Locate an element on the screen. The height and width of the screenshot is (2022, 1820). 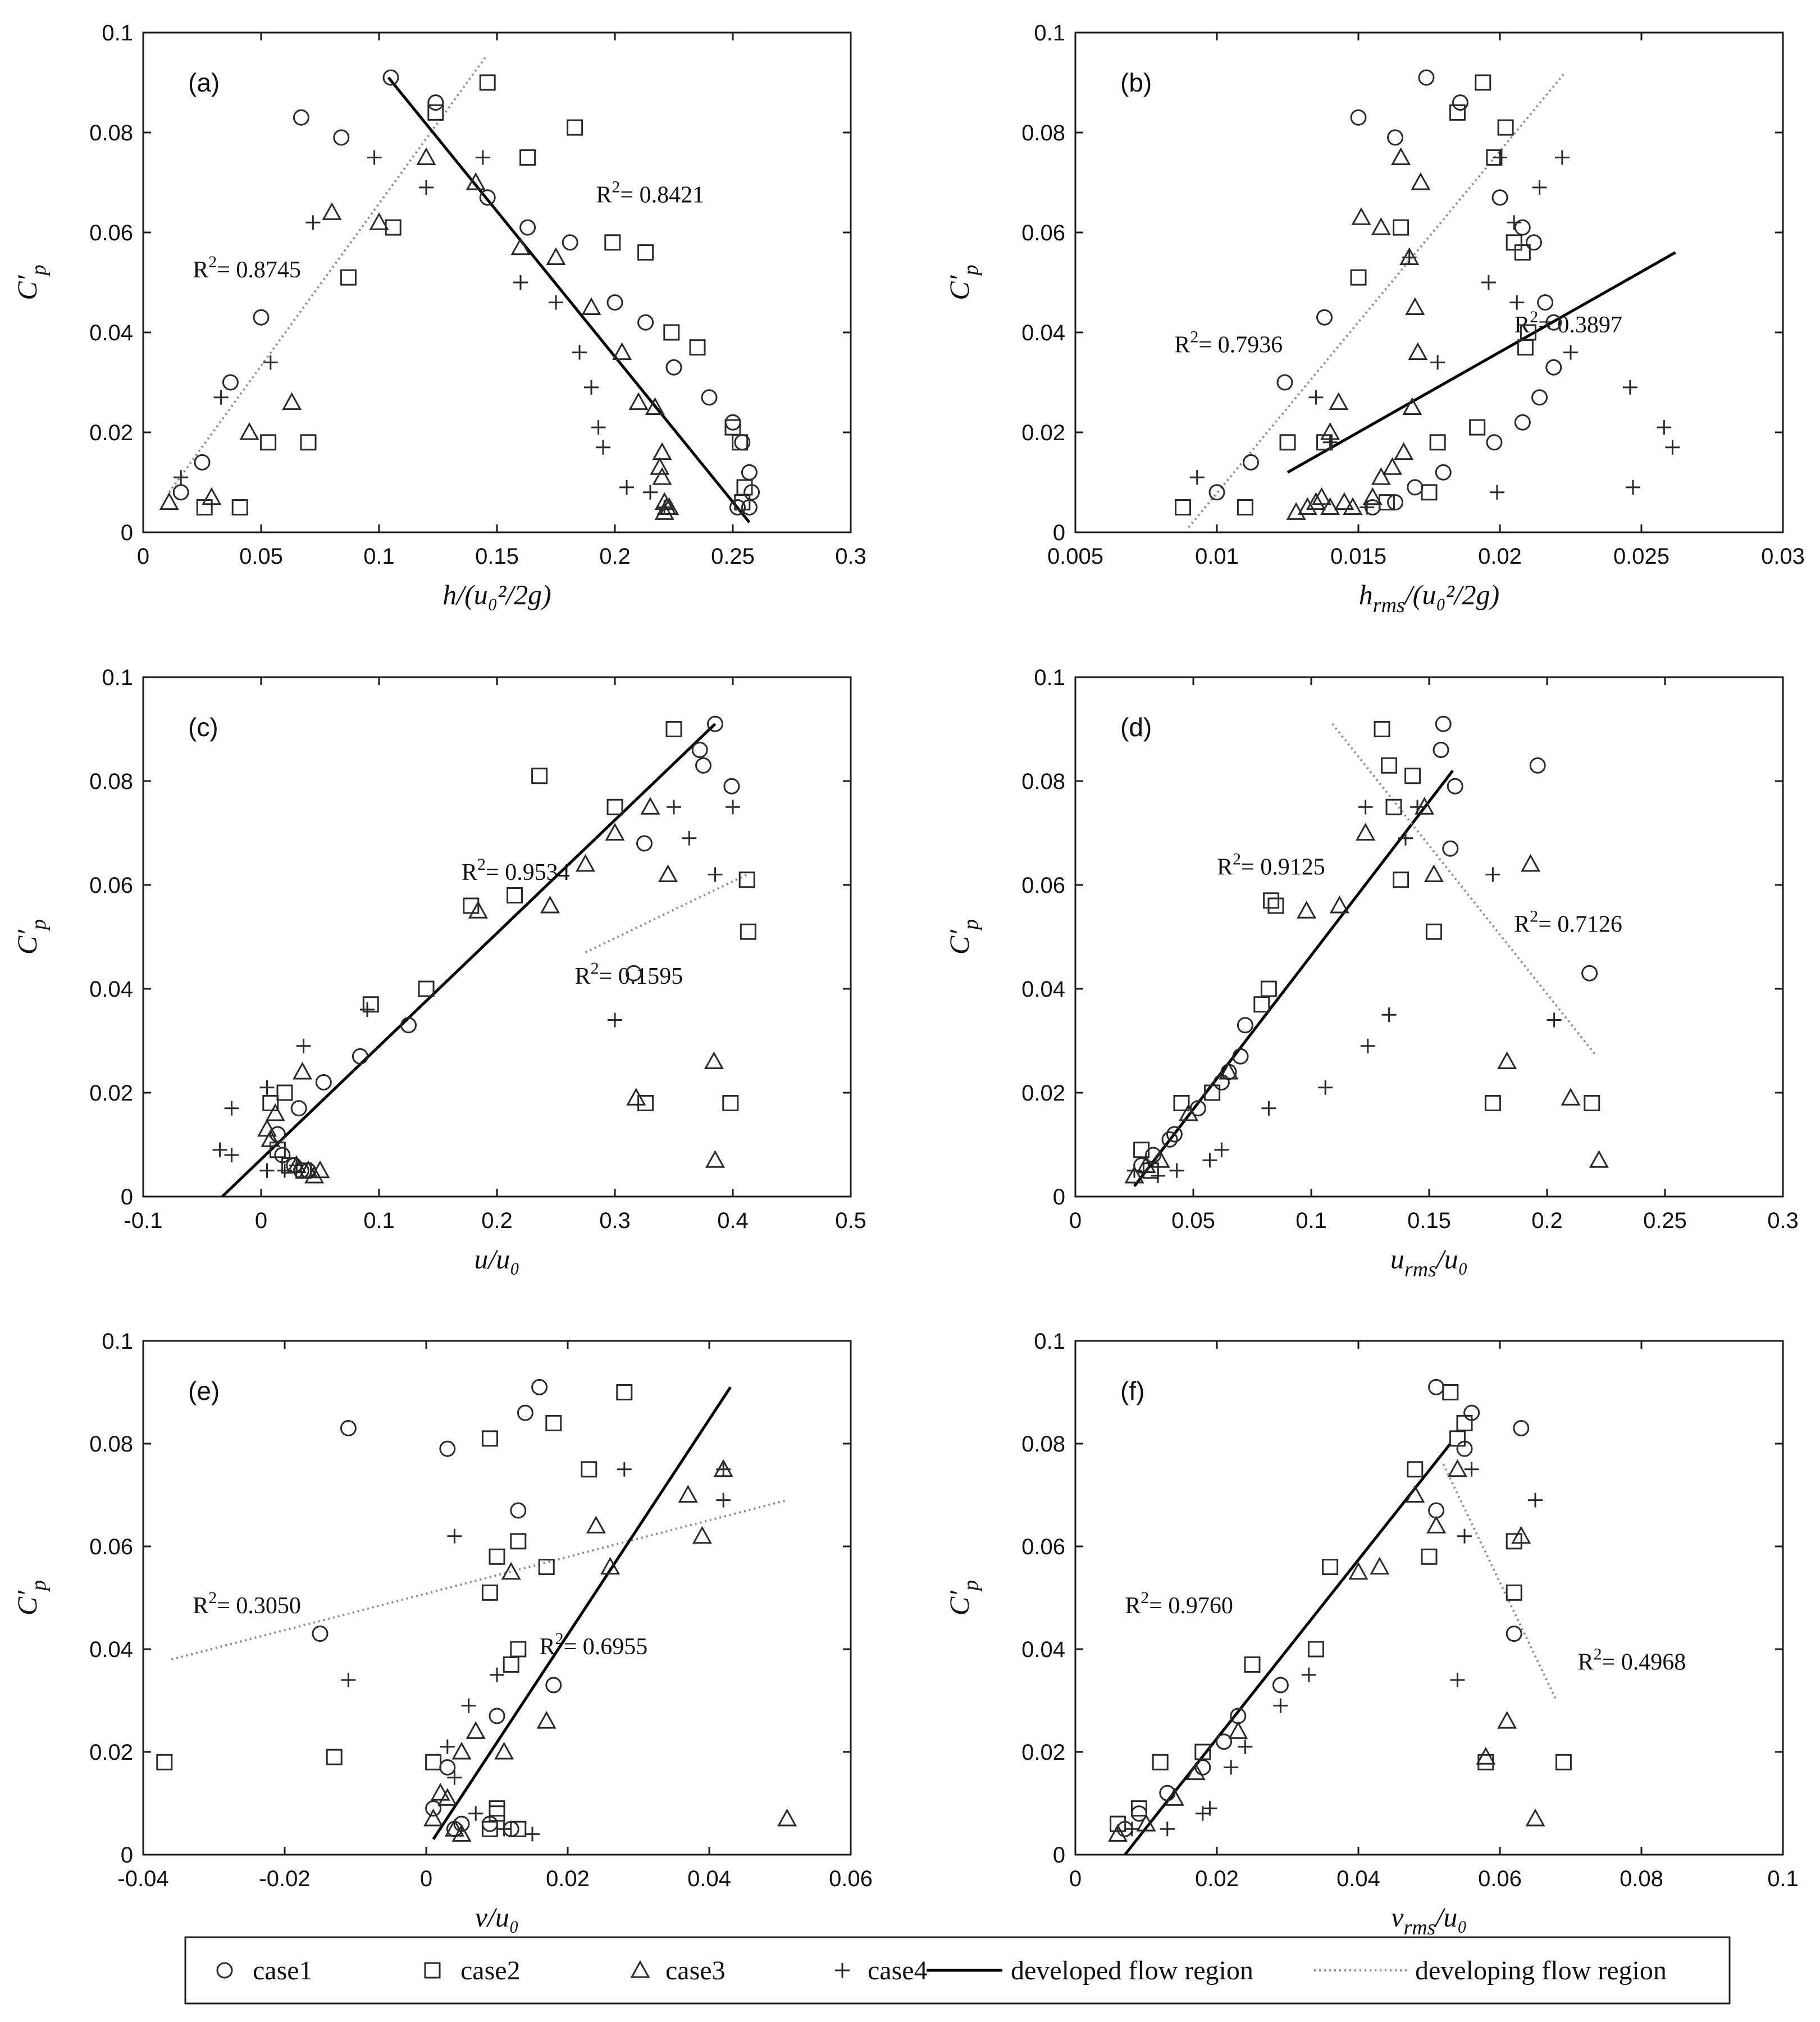
legend-label: developed flow region is located at coordinates (1132, 1971).